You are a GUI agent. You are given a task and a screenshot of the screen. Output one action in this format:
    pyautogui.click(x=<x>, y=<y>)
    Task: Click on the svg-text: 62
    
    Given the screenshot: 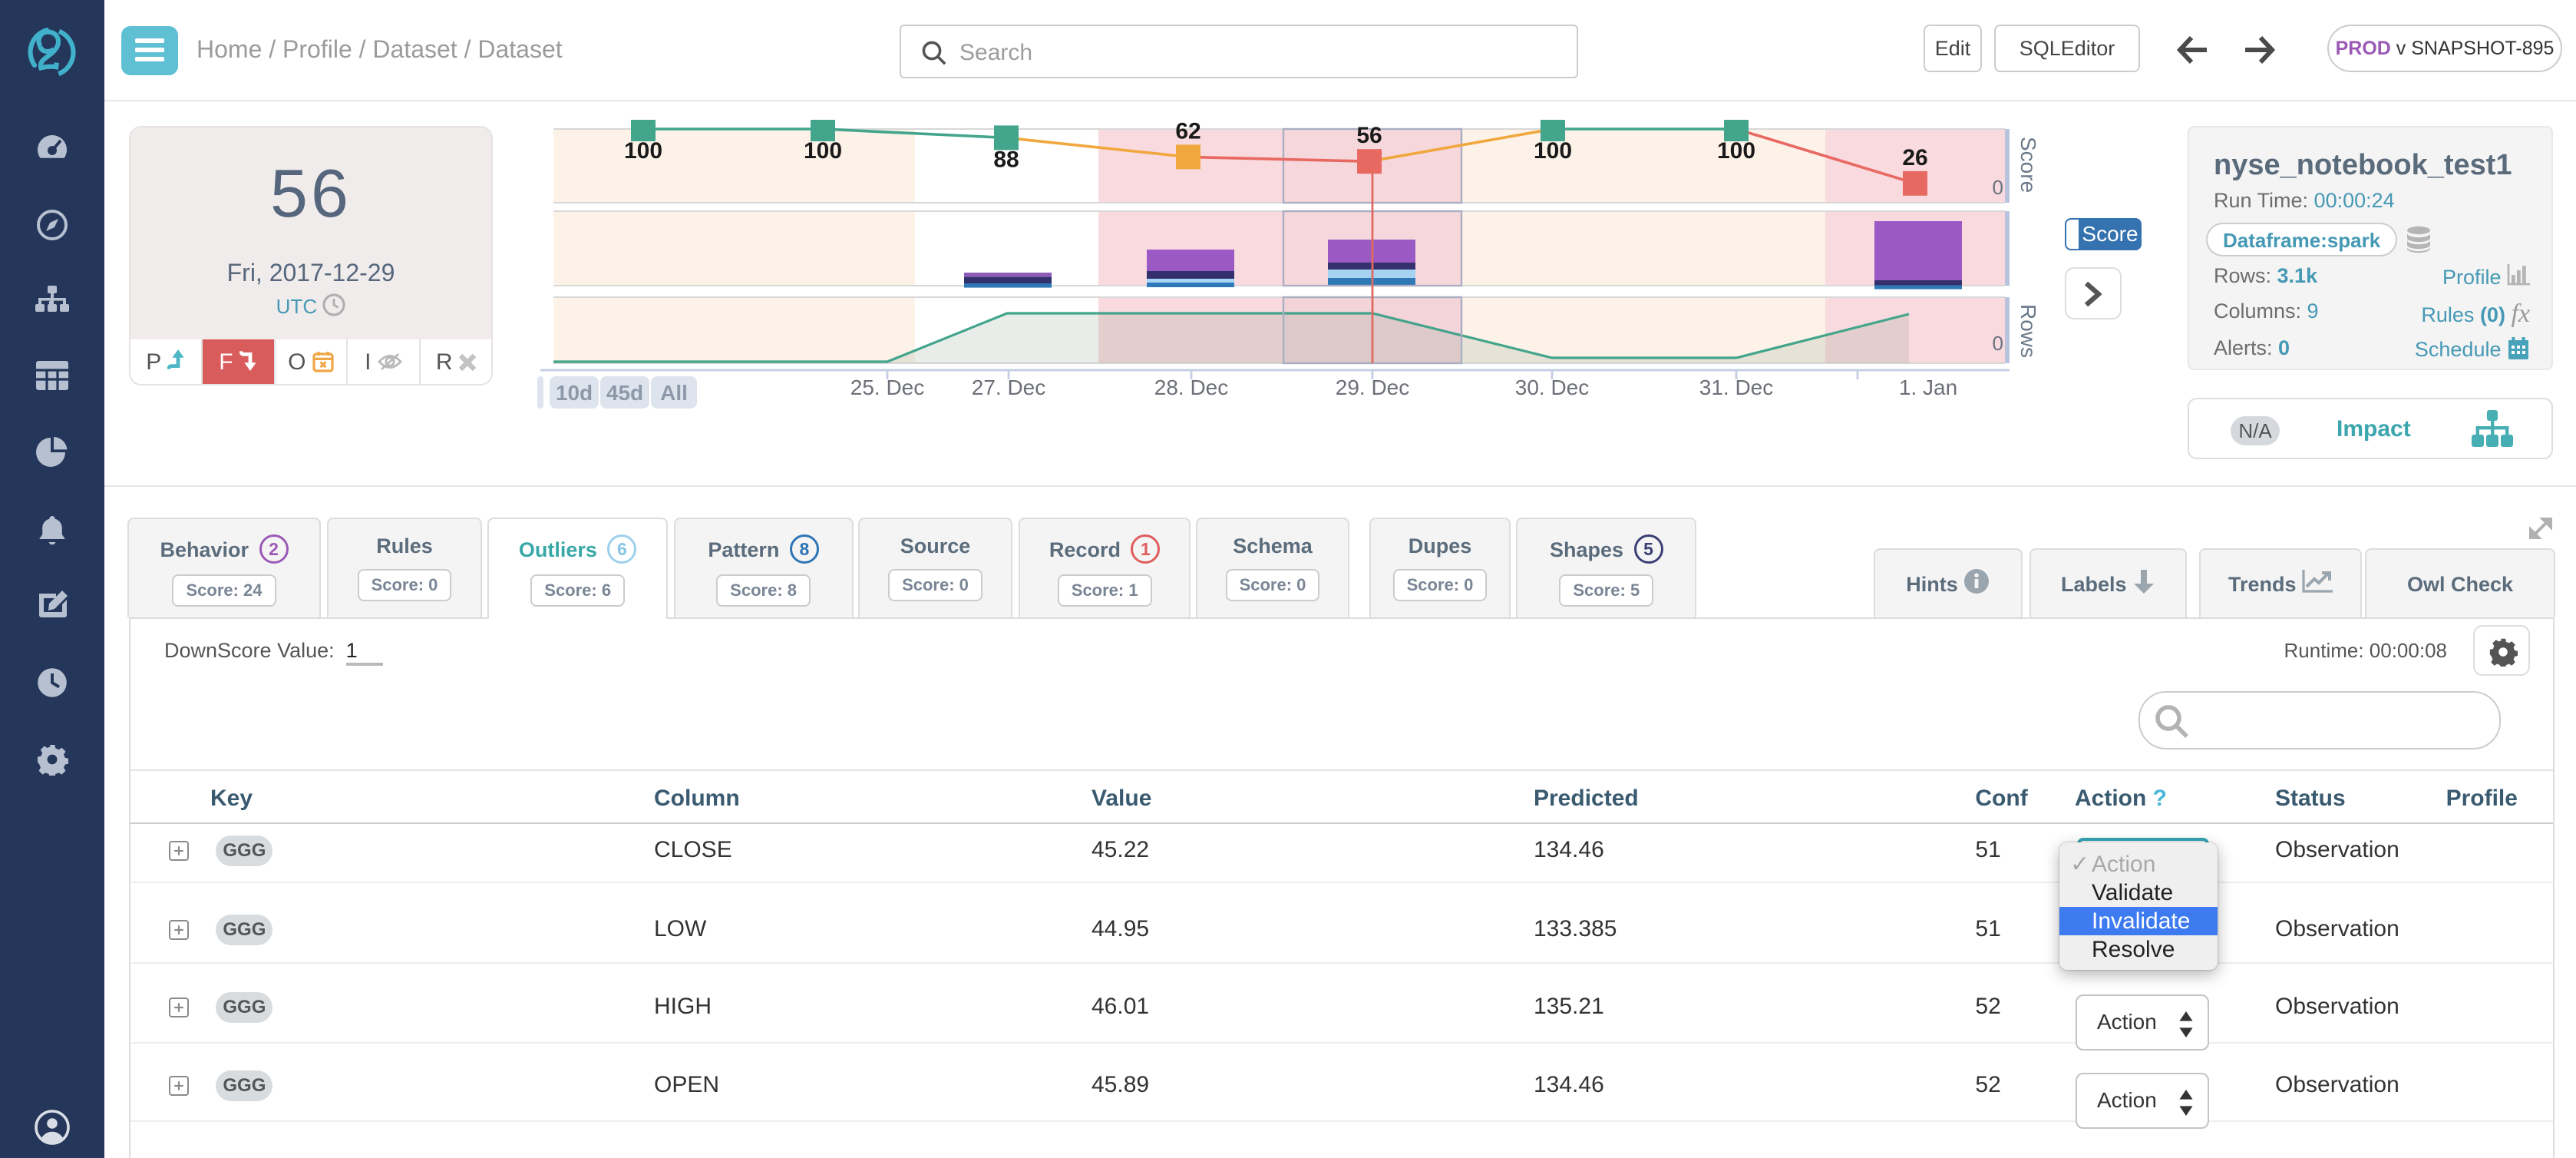 What is the action you would take?
    pyautogui.click(x=1187, y=132)
    